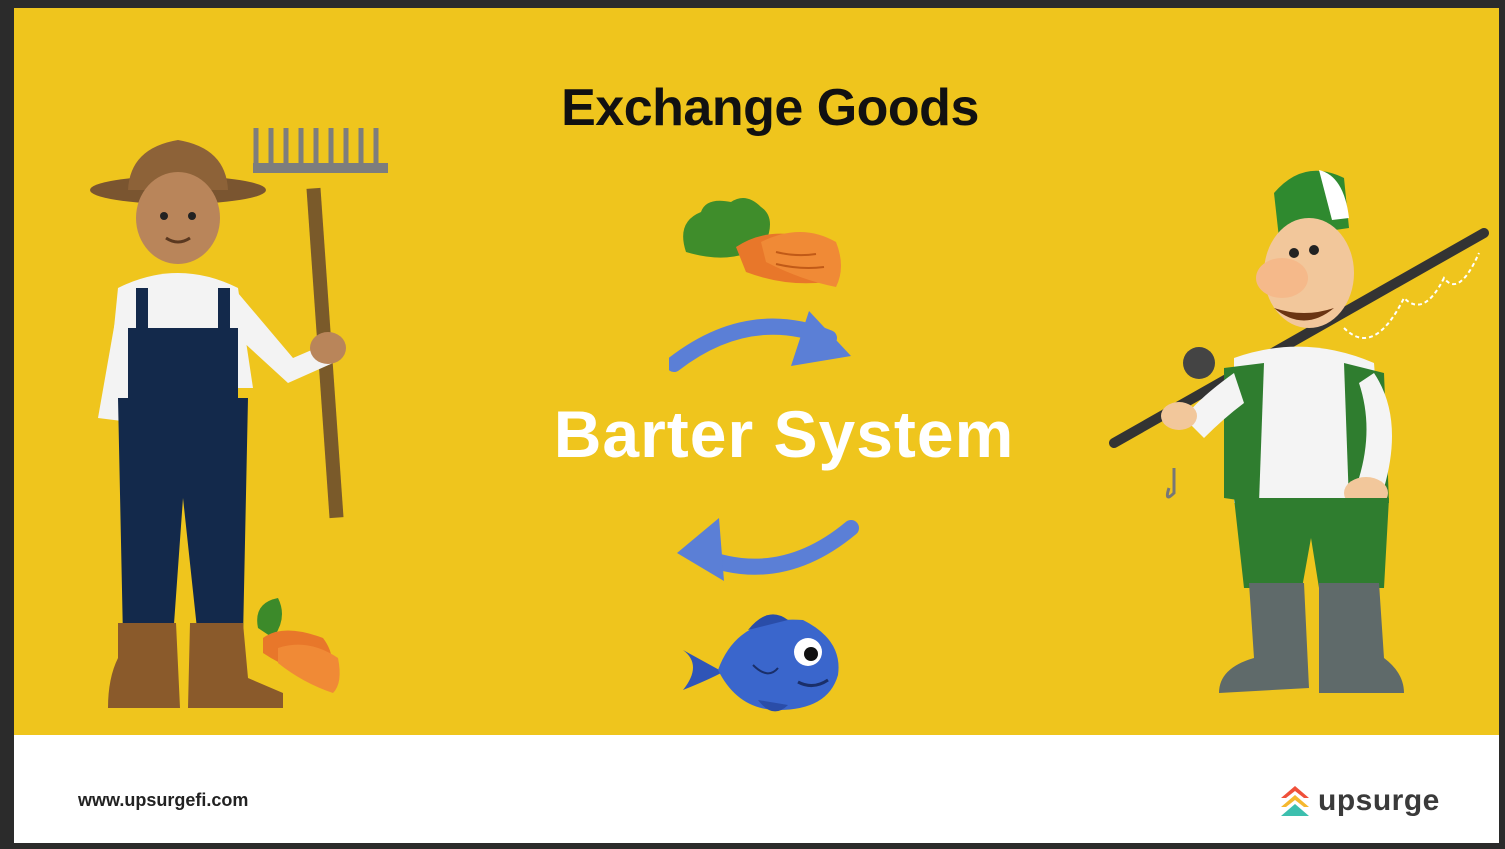 The image size is (1505, 849). What do you see at coordinates (1379, 800) in the screenshot?
I see `brand-name: upsurge` at bounding box center [1379, 800].